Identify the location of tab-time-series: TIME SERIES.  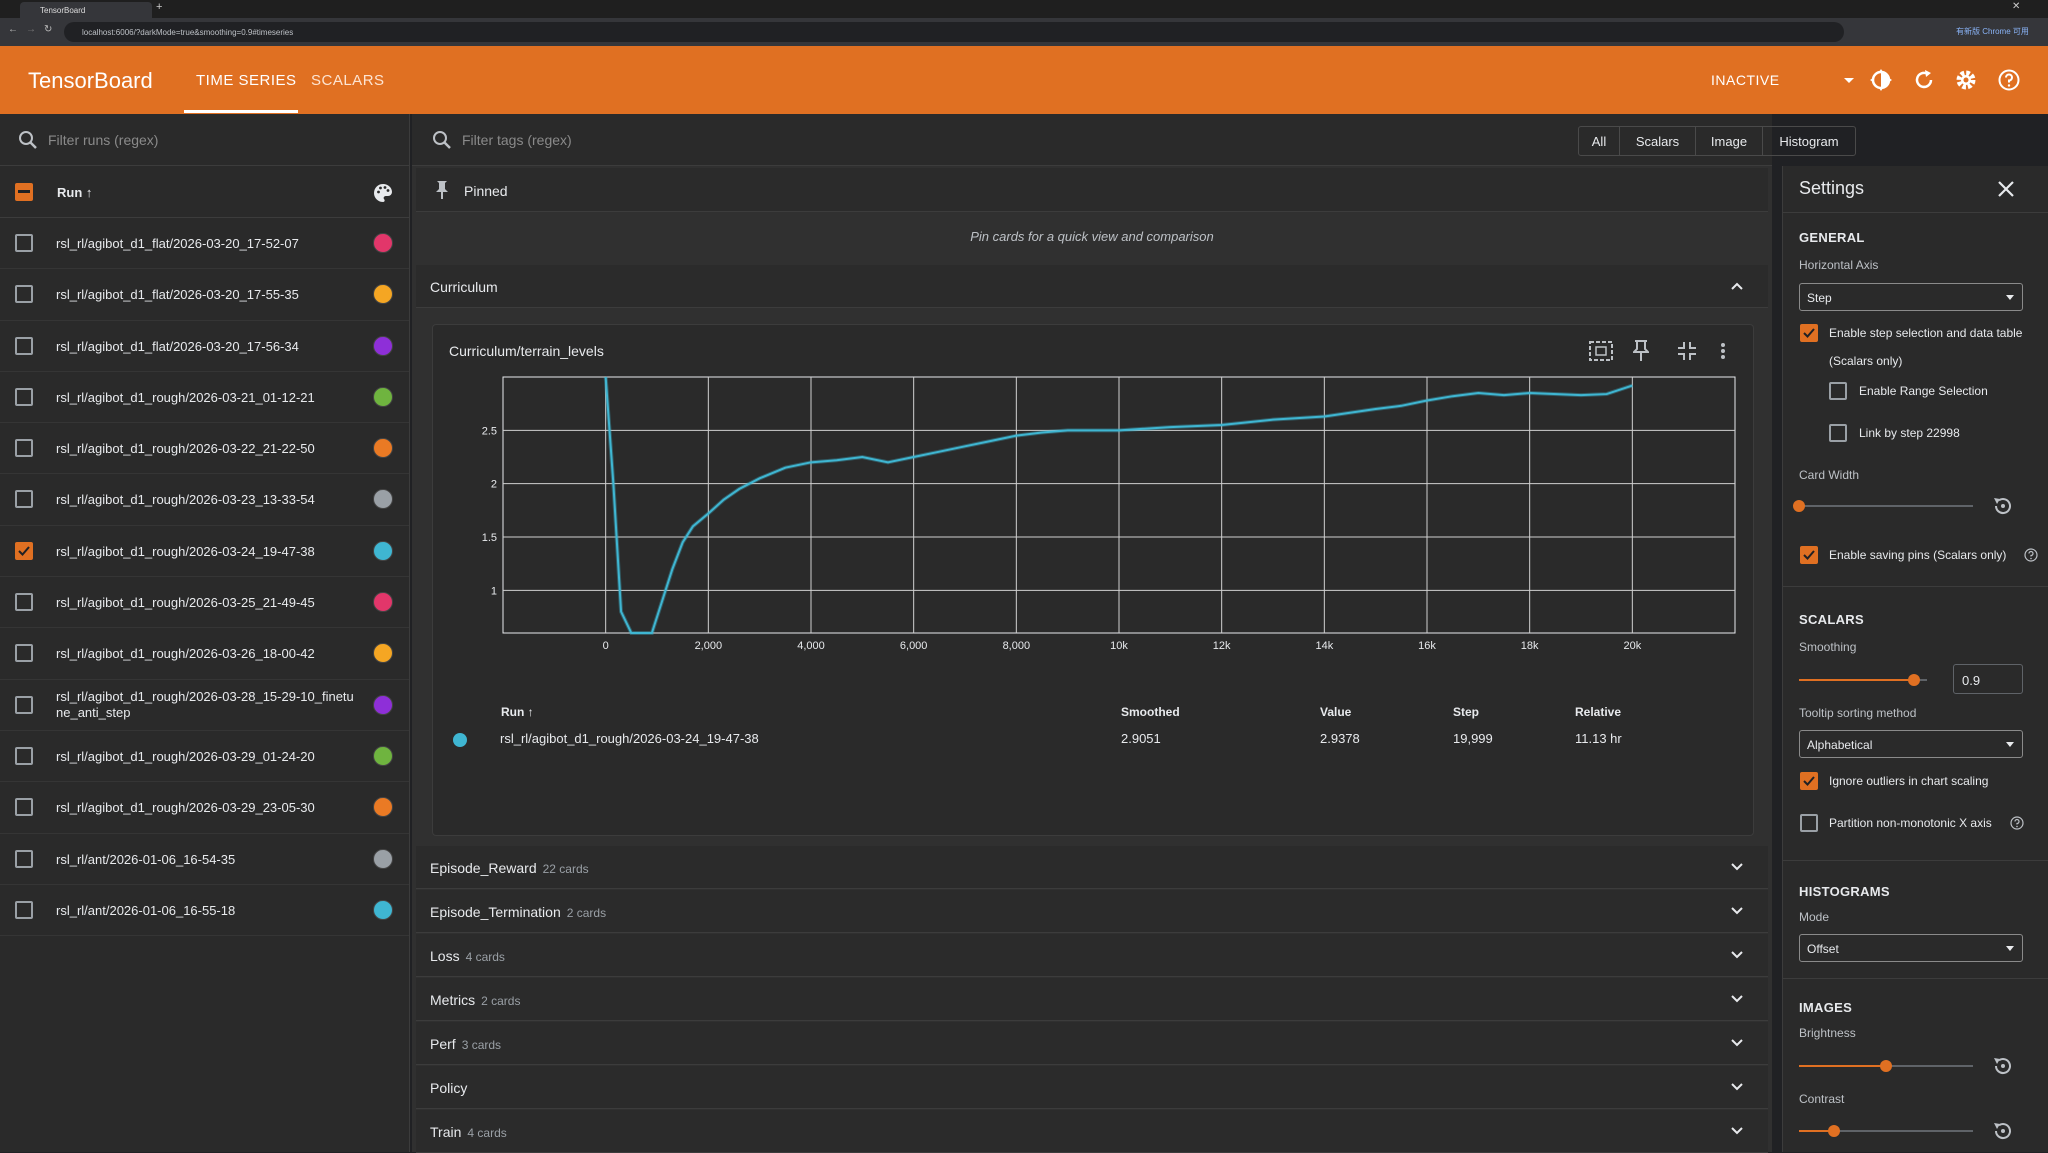
(246, 80).